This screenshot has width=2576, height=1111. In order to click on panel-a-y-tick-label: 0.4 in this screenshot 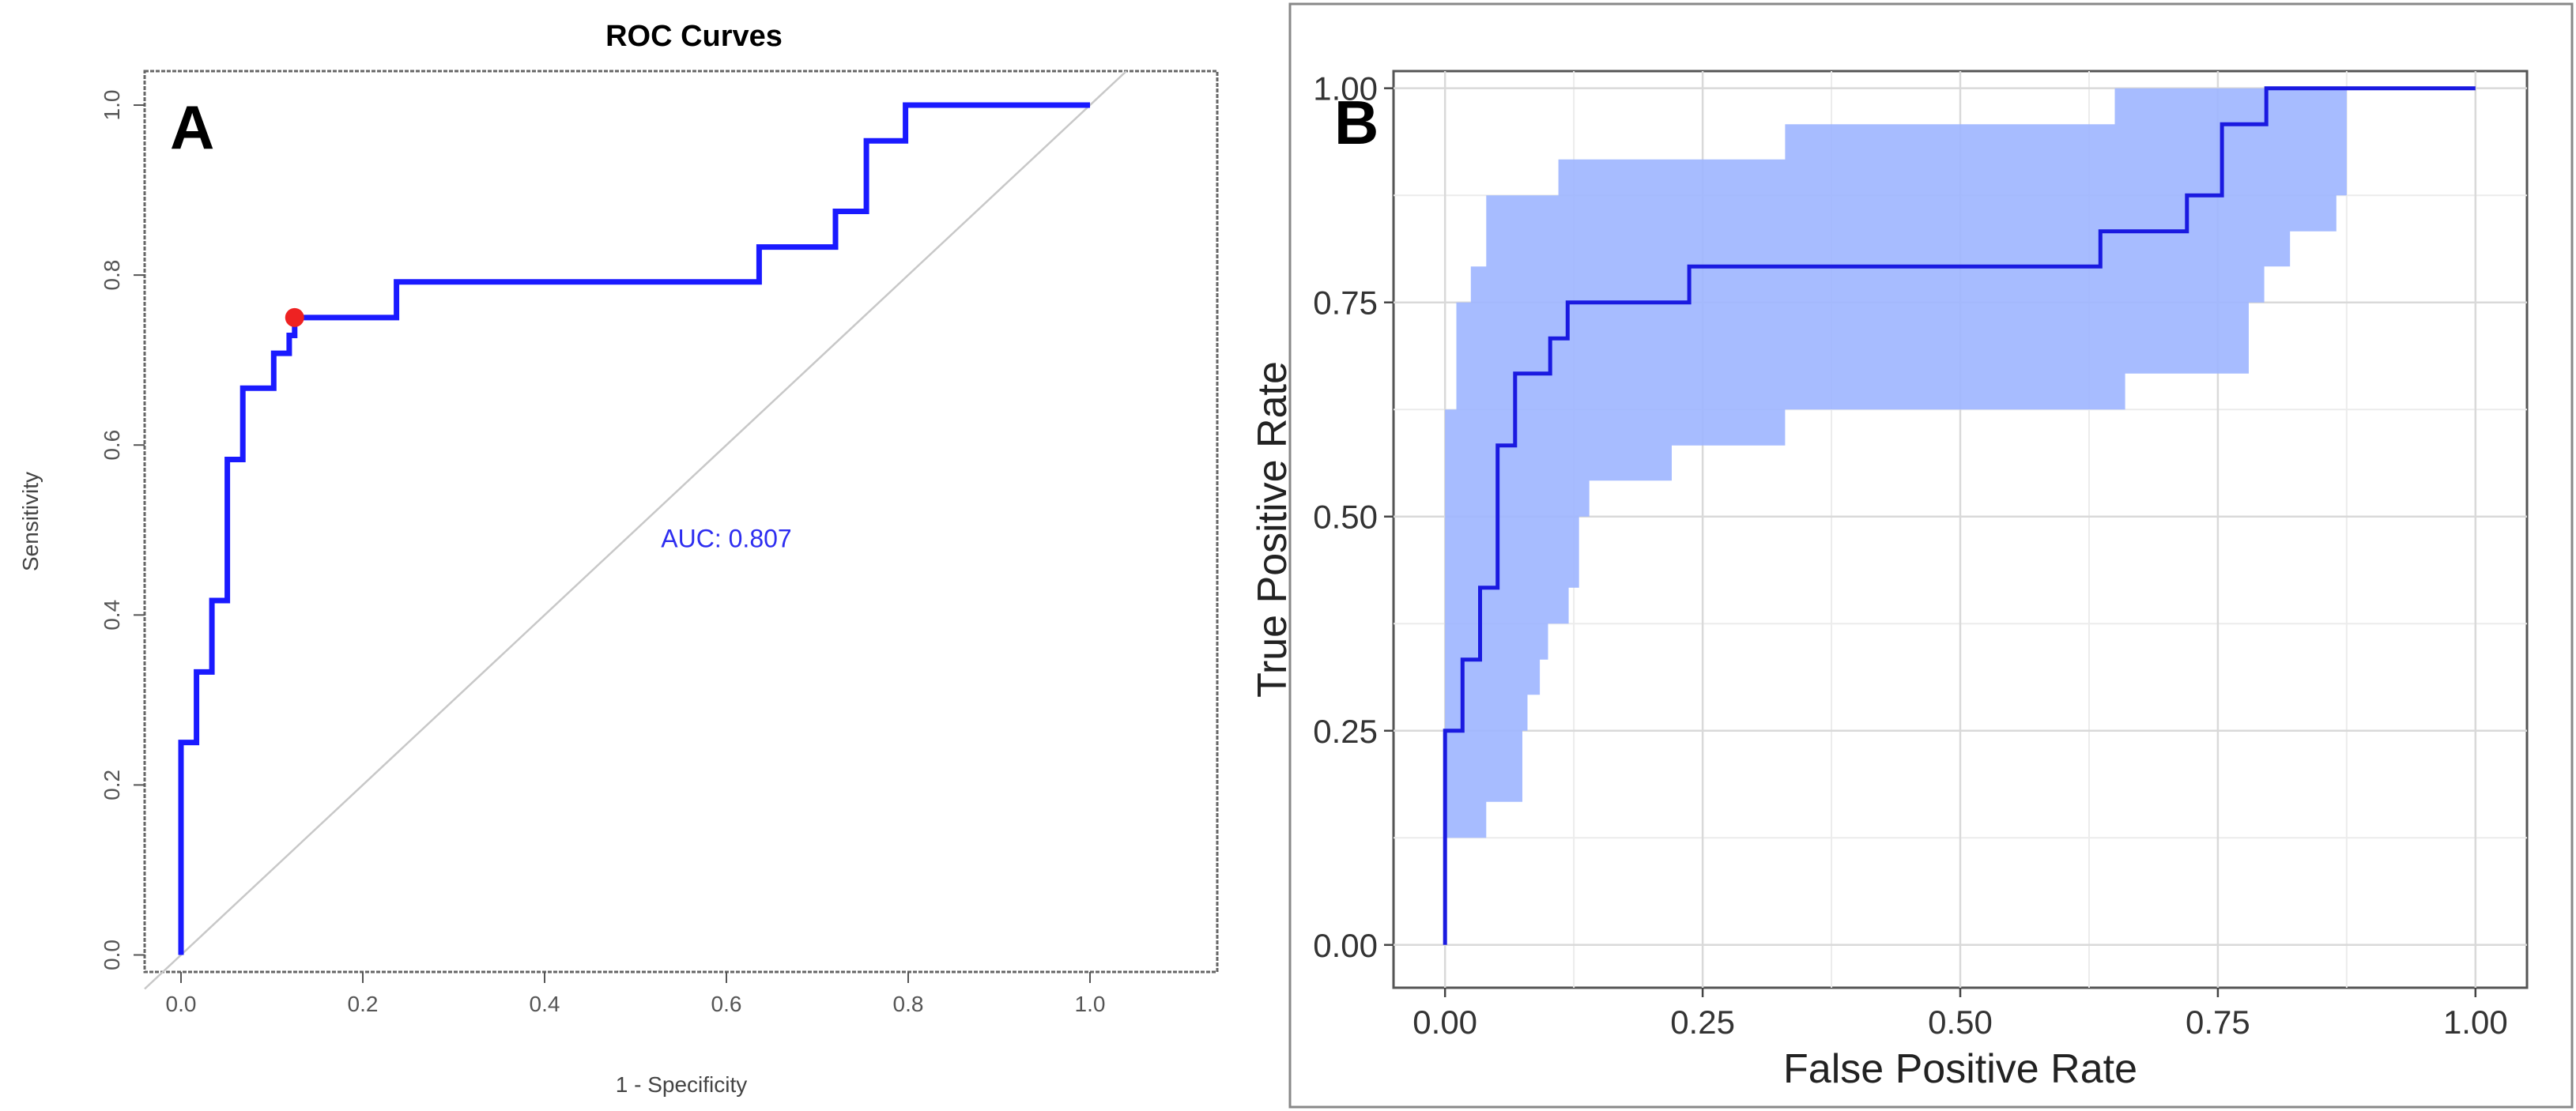, I will do `click(112, 615)`.